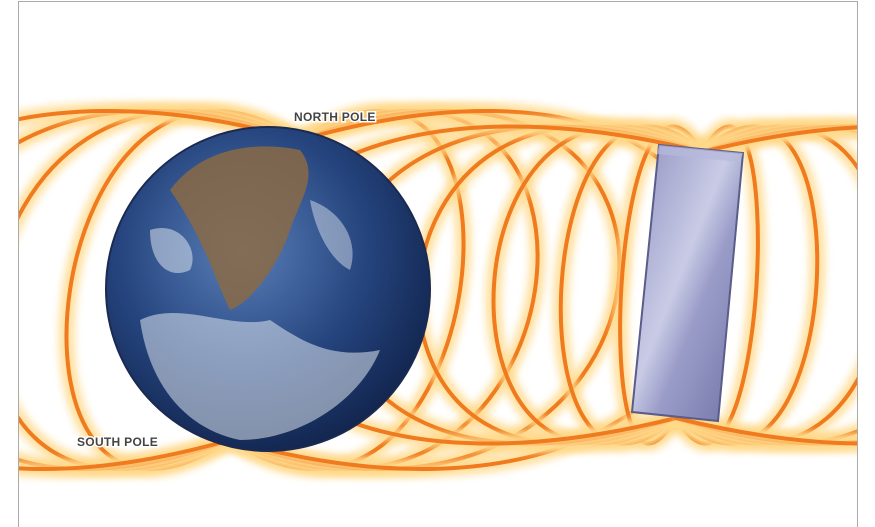 This screenshot has height=527, width=875. What do you see at coordinates (687, 283) in the screenshot?
I see `bar-magnet` at bounding box center [687, 283].